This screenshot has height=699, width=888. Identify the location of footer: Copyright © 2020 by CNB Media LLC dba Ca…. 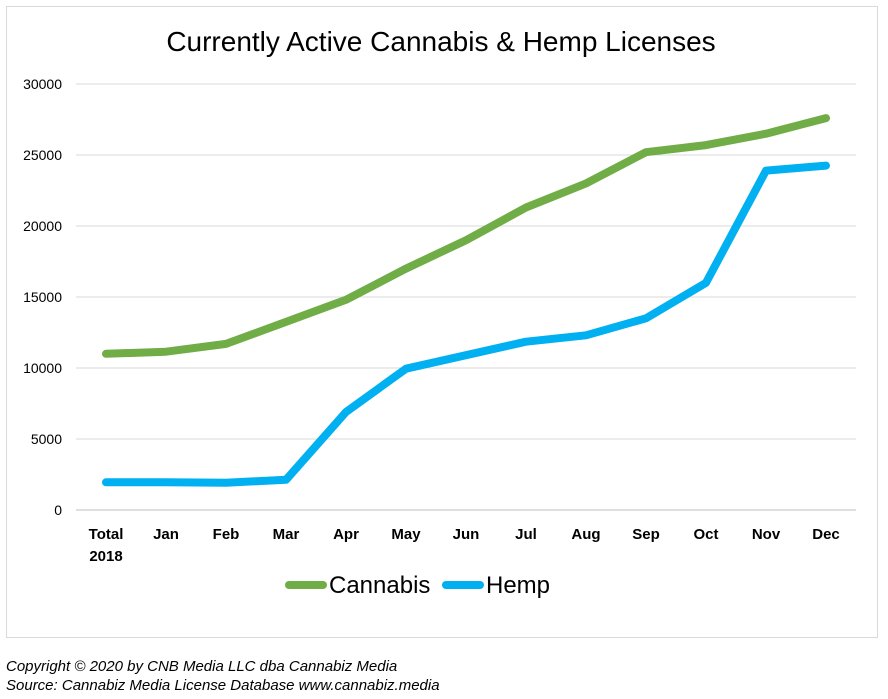
(223, 676).